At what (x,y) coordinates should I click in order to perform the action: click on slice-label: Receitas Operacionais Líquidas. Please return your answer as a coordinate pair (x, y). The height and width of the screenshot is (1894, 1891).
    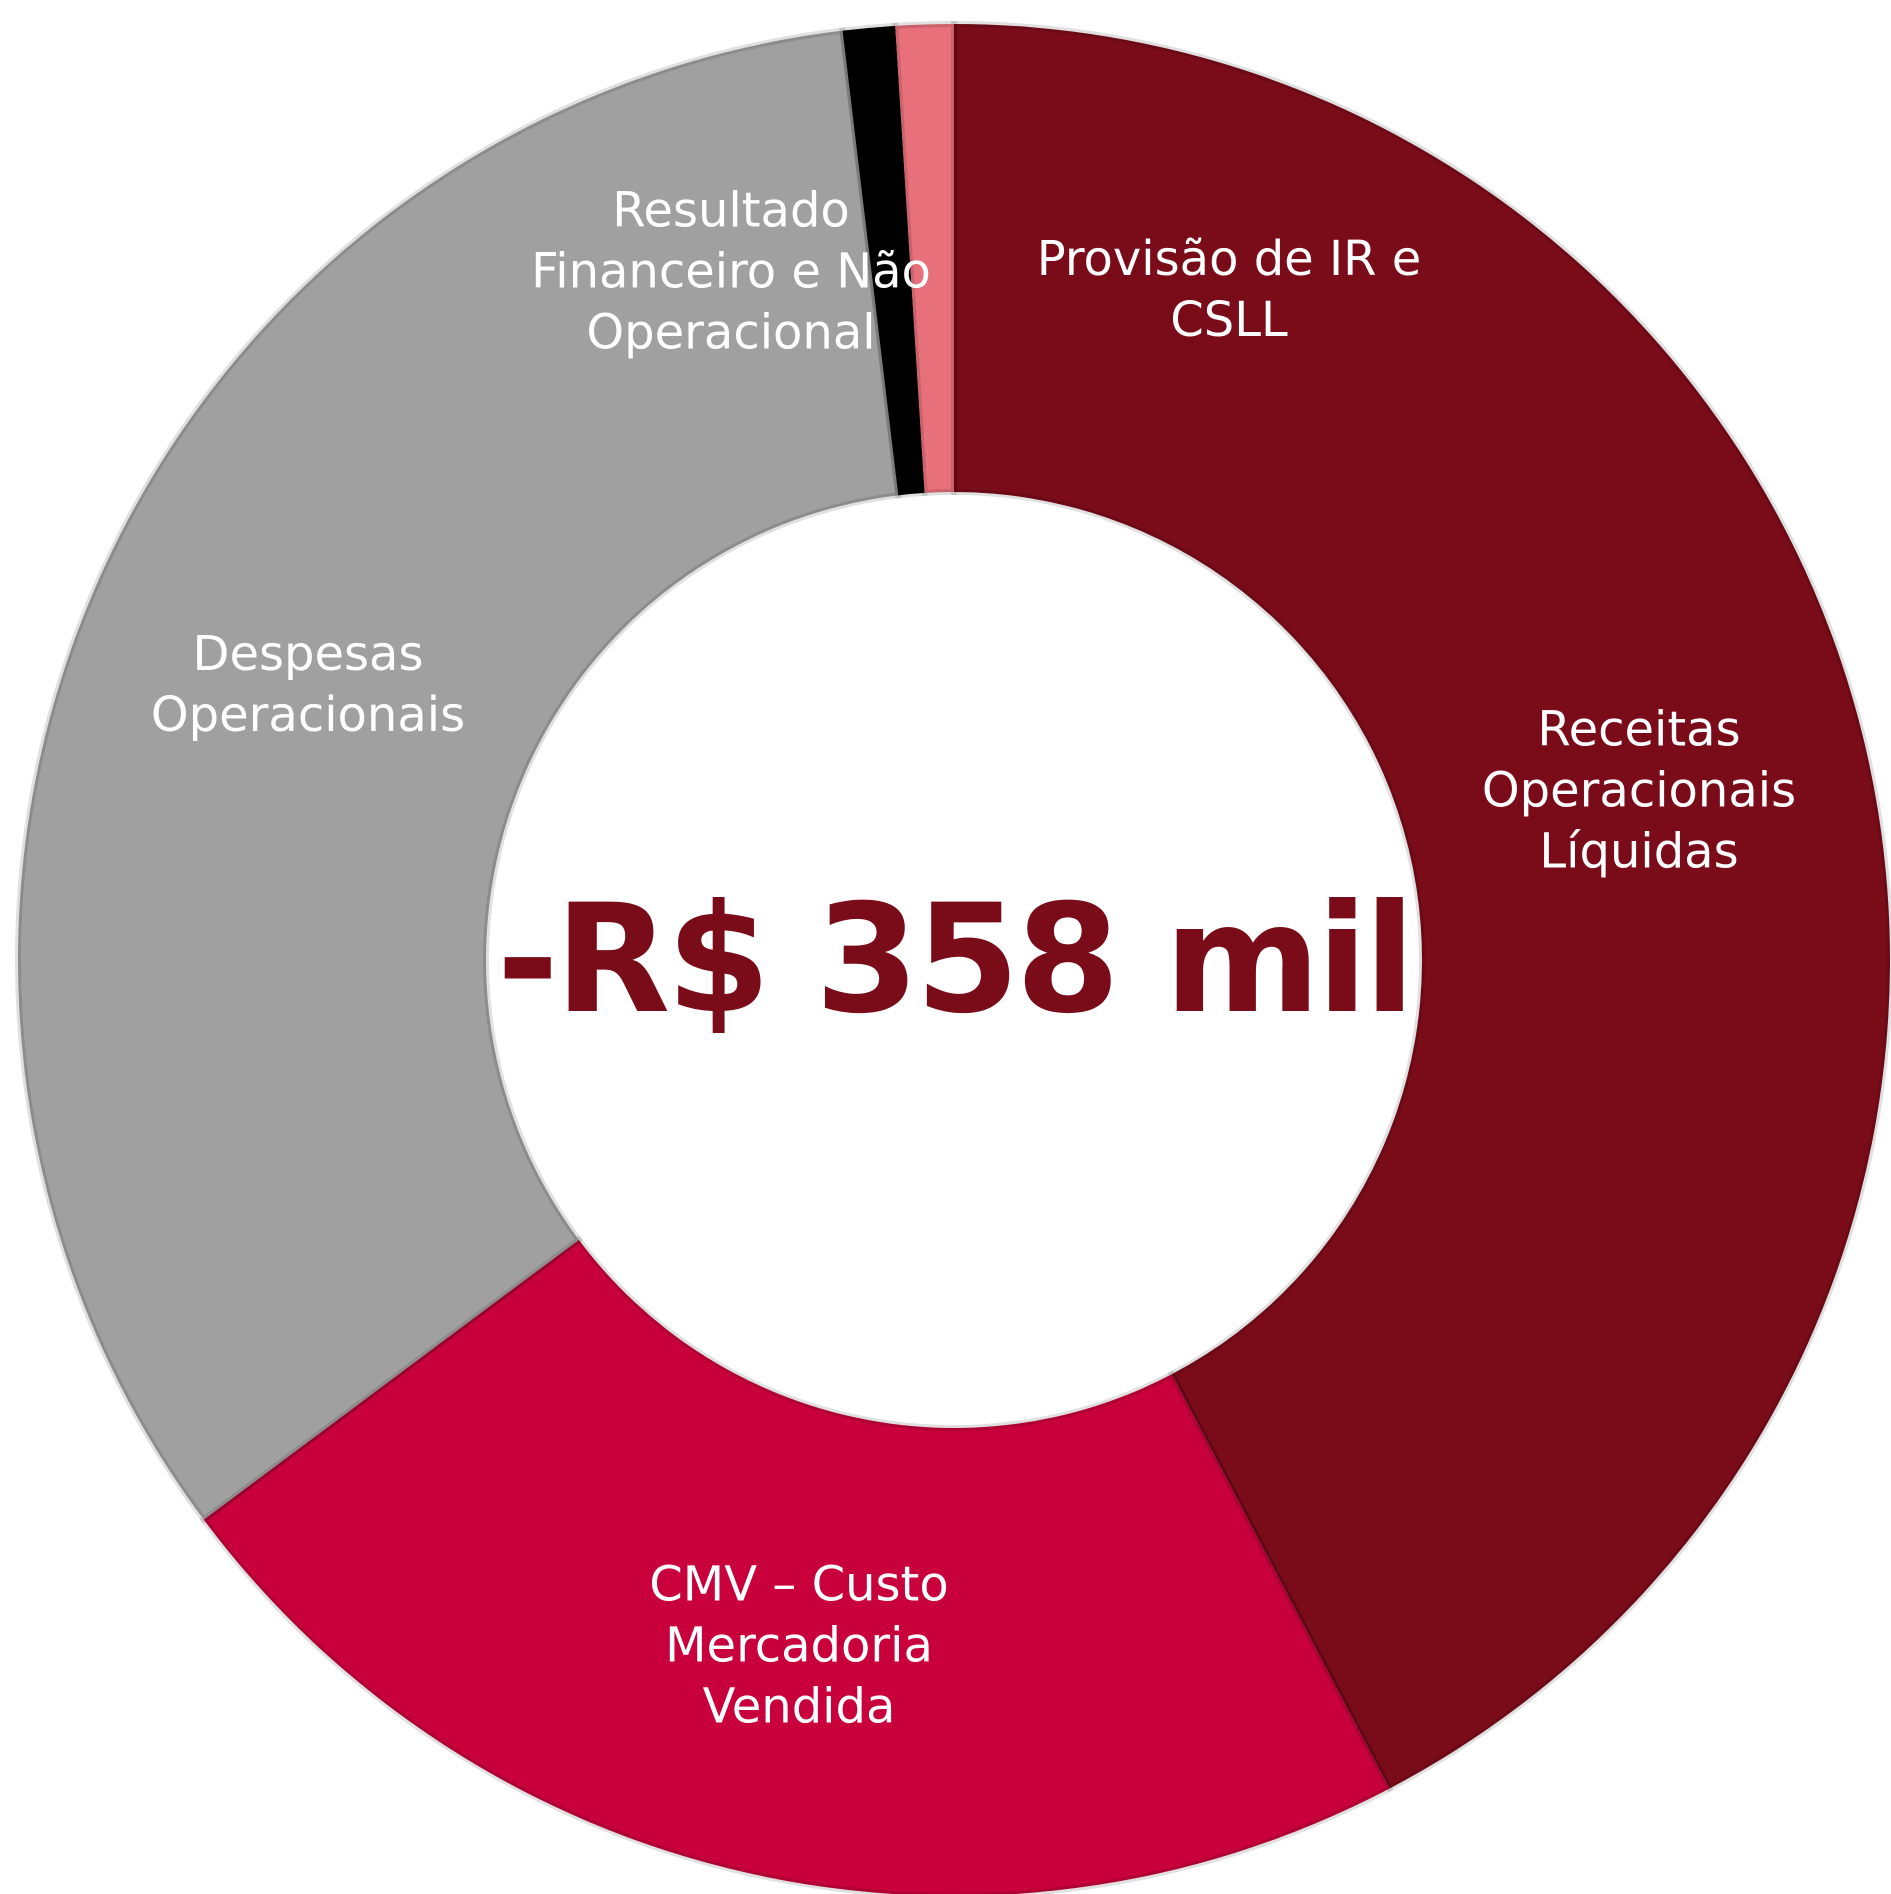
    Looking at the image, I should click on (1639, 790).